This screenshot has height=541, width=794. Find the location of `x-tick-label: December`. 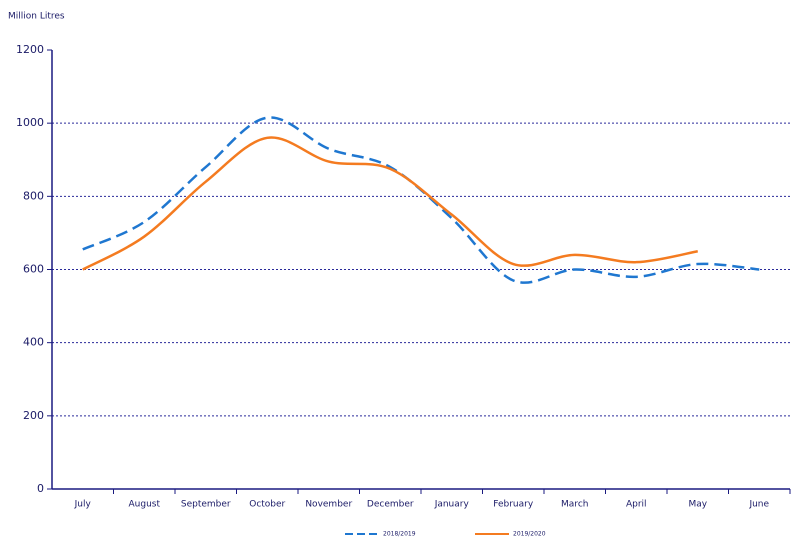

x-tick-label: December is located at coordinates (390, 505).